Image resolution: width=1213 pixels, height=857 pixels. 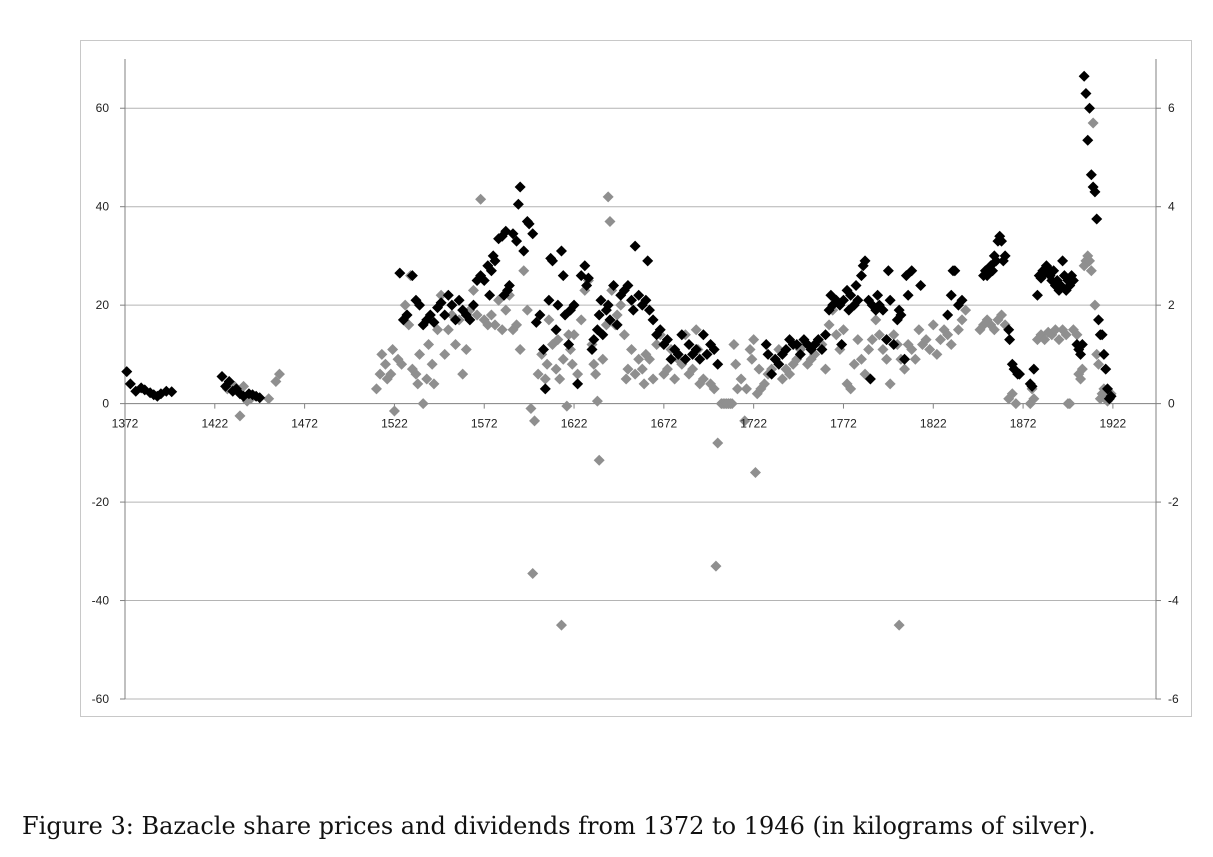 I want to click on y-tick-label-left: -60, so click(x=101, y=699).